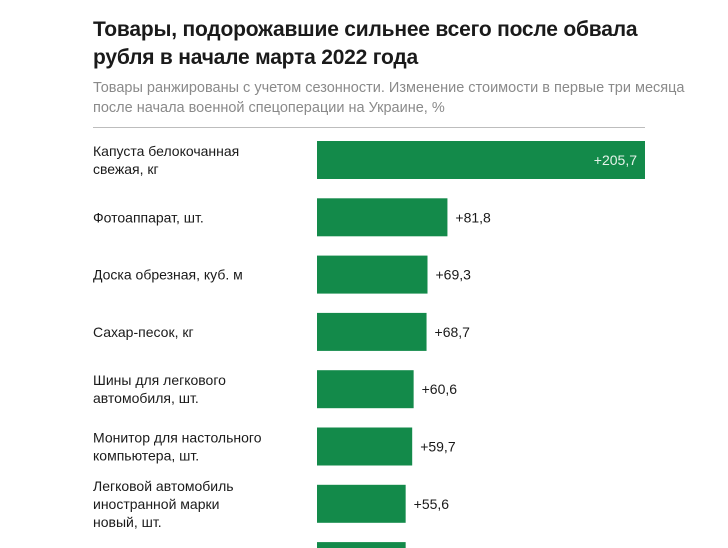 The width and height of the screenshot is (728, 548). Describe the element at coordinates (146, 398) in the screenshot. I see `category-label-4-1: автомобиля, шт.` at that location.